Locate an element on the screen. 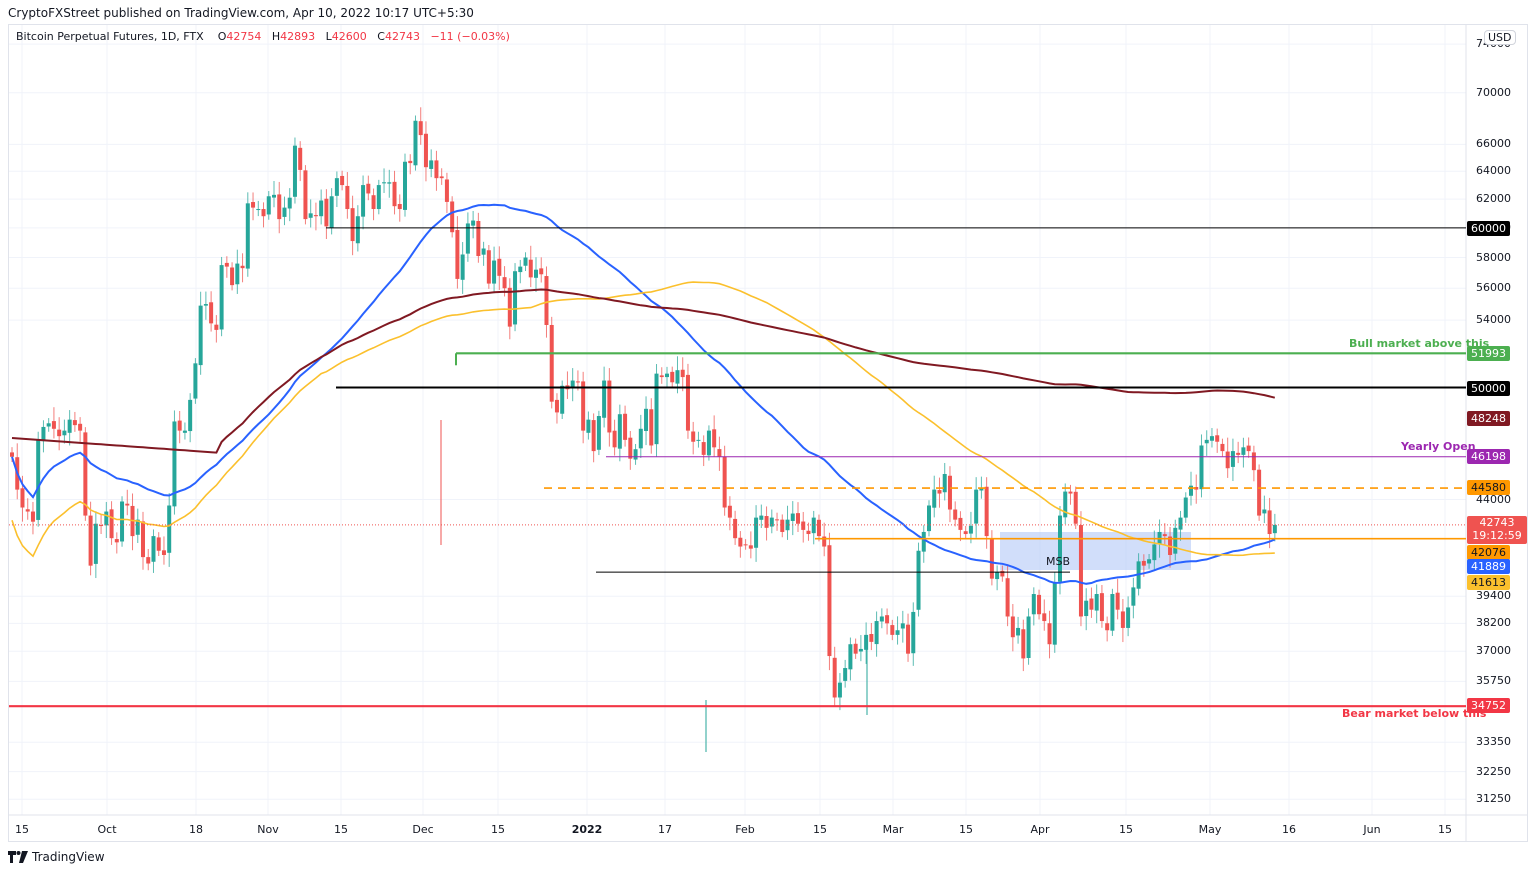  high-value: 42893 is located at coordinates (298, 36).